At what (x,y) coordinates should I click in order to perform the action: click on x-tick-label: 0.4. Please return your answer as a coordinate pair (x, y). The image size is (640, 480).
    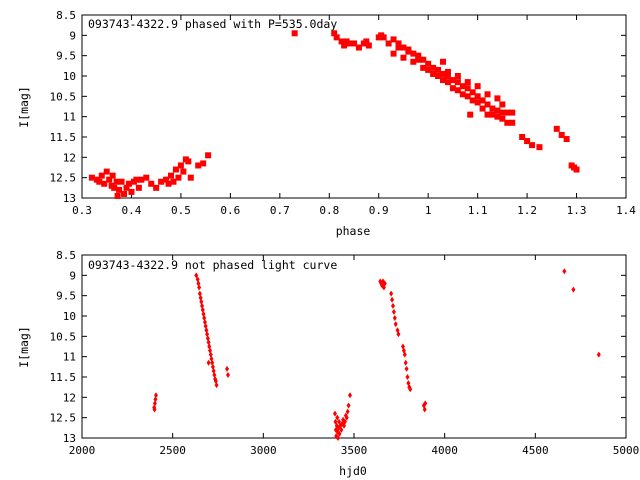
    Looking at the image, I should click on (132, 210).